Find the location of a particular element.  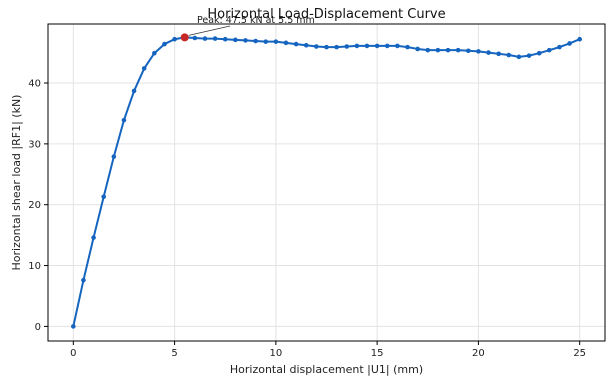

chart-title: Horizontal Load-Displacement Curve is located at coordinates (326, 14).